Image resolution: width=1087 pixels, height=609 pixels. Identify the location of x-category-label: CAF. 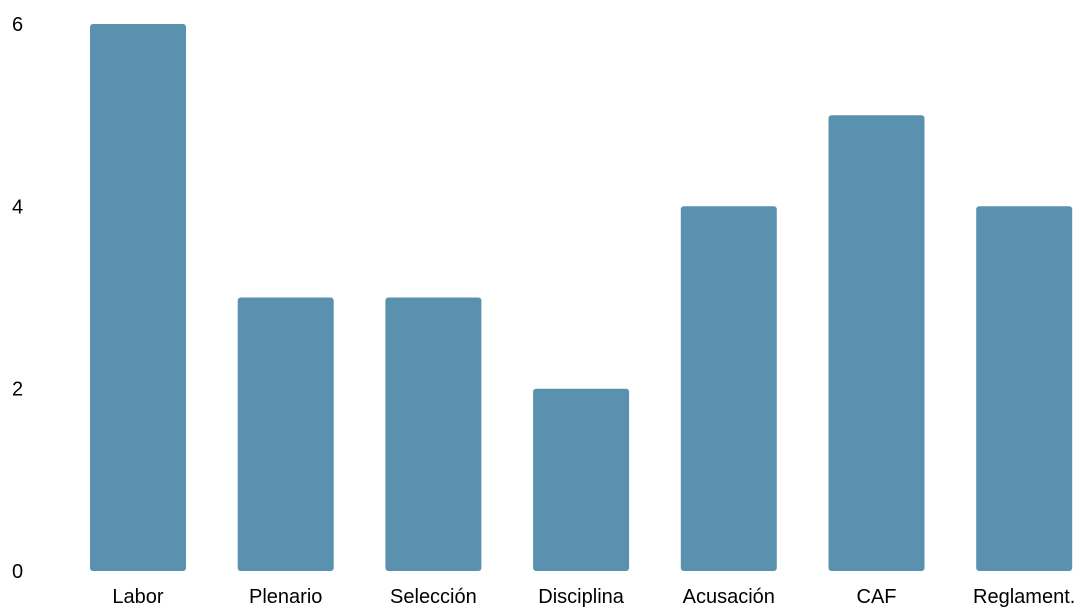
(877, 597).